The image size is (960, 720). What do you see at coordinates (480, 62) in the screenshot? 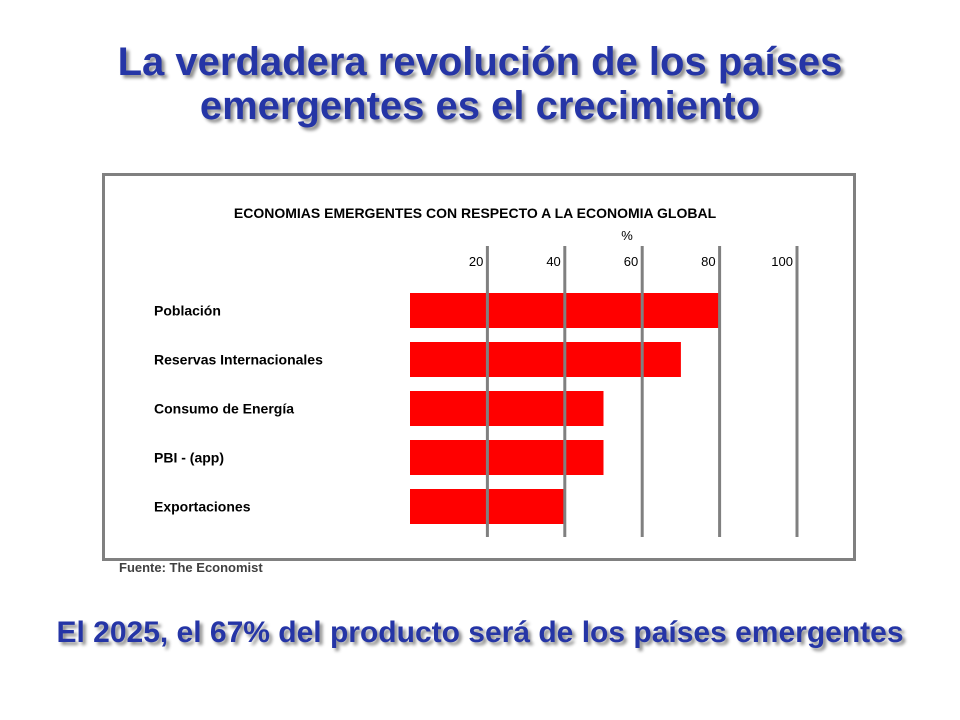
I see `slide-title-line-1: La verdadera revolución de los países` at bounding box center [480, 62].